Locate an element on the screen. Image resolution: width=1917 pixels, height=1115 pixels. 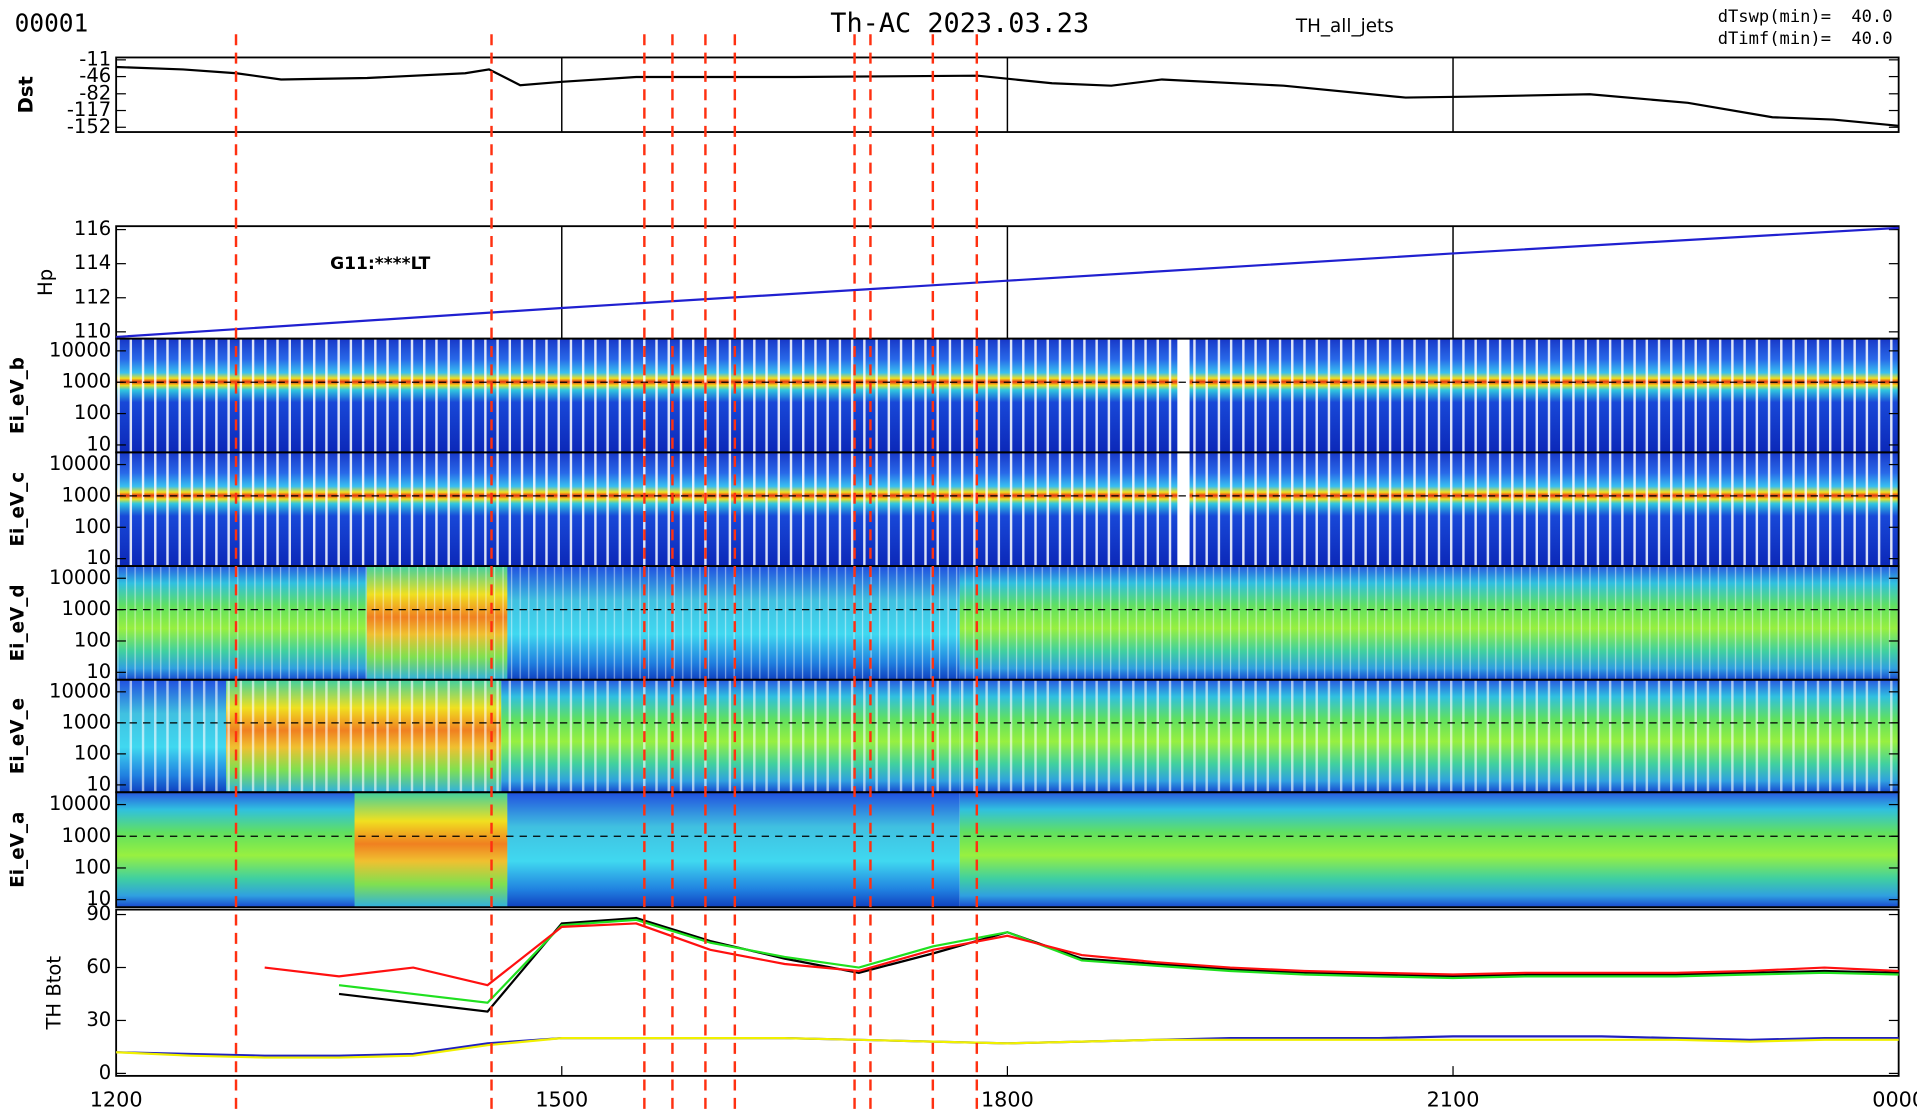
y-axis-label: Ei_eV_e is located at coordinates (17, 736).